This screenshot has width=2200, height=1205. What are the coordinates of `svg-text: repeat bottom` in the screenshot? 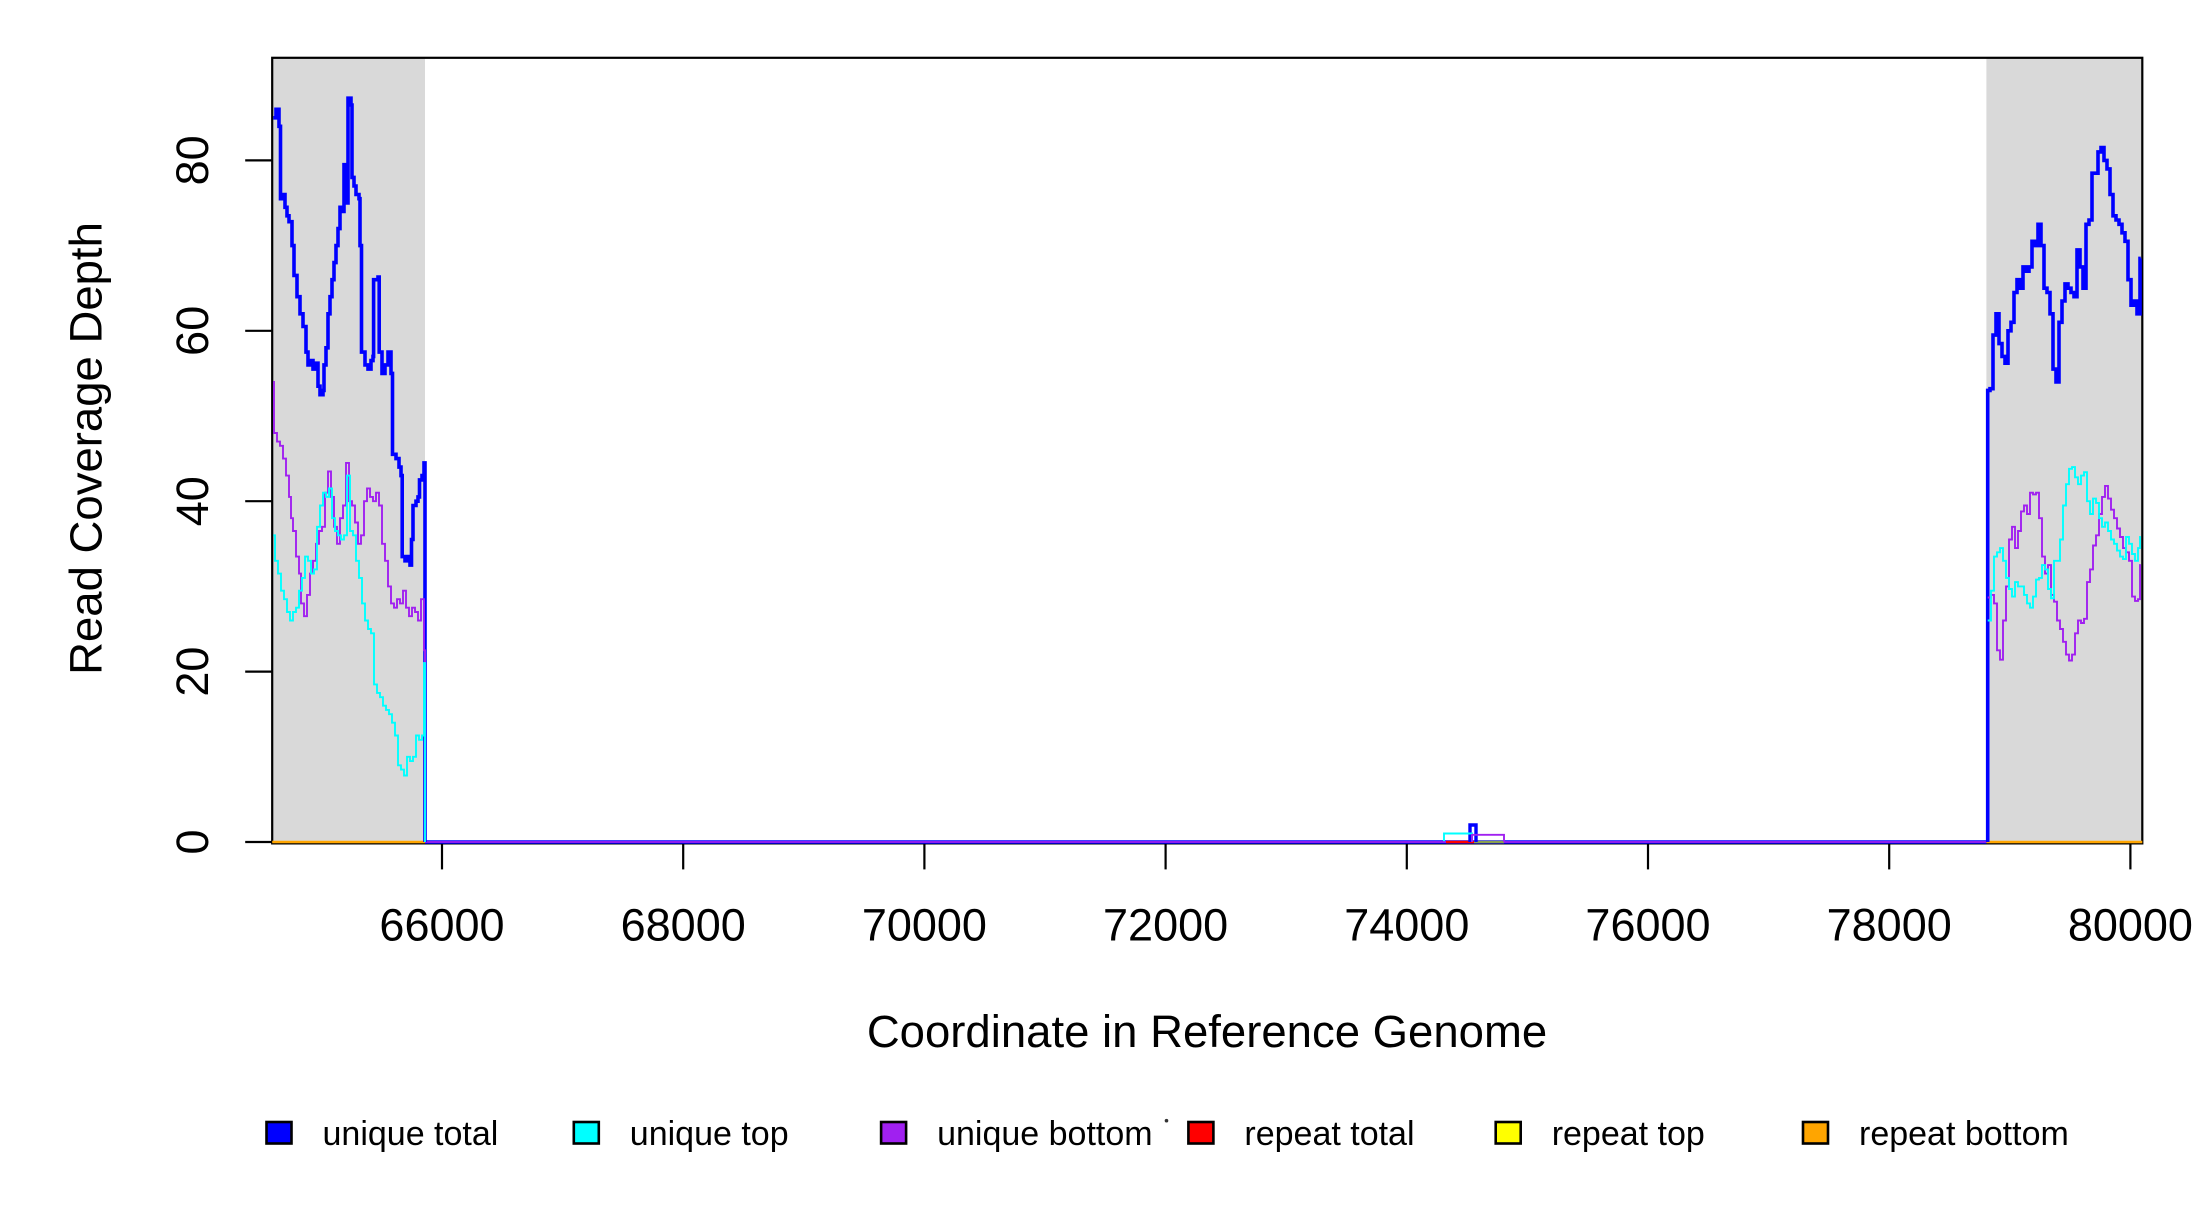 It's located at (1964, 1134).